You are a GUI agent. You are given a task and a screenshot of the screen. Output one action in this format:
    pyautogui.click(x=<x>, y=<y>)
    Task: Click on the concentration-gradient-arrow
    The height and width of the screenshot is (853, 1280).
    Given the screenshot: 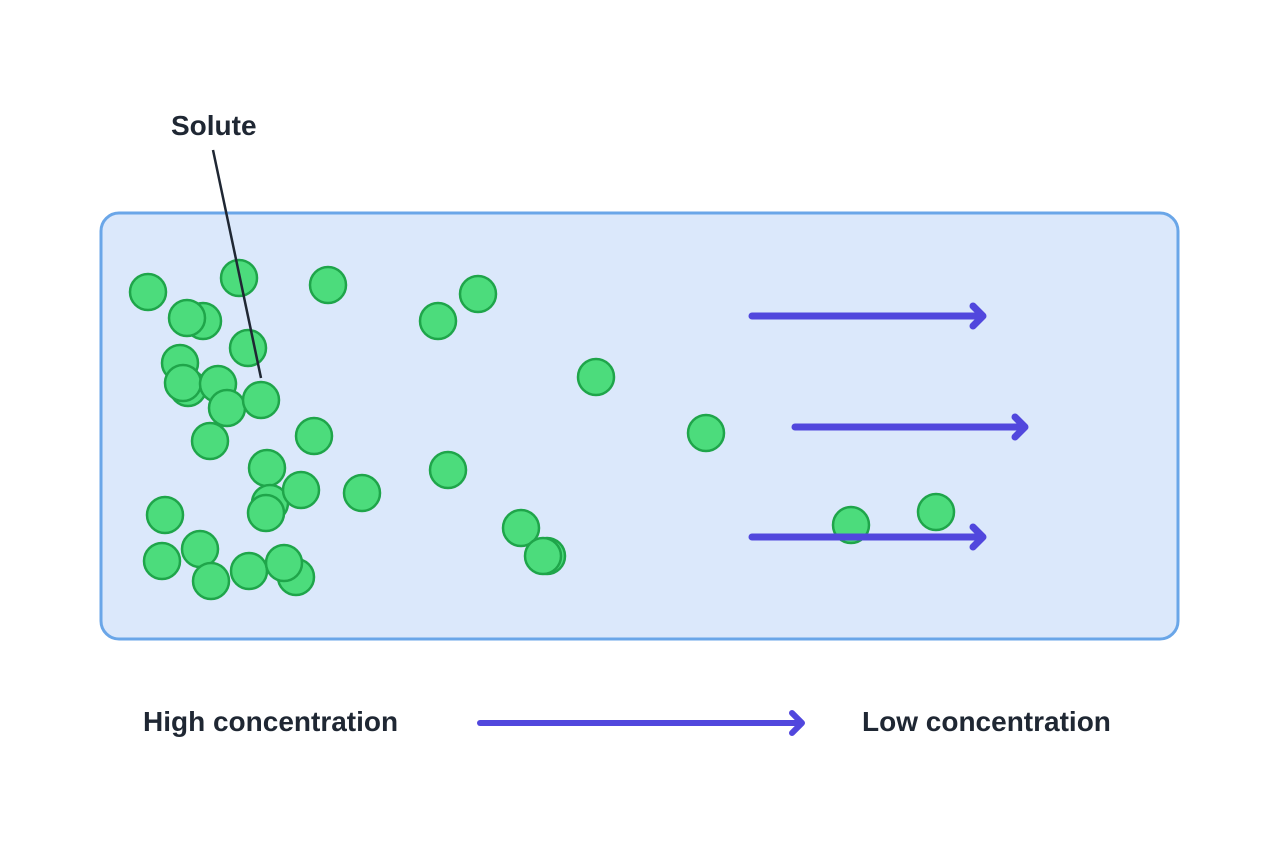 What is the action you would take?
    pyautogui.click(x=641, y=723)
    